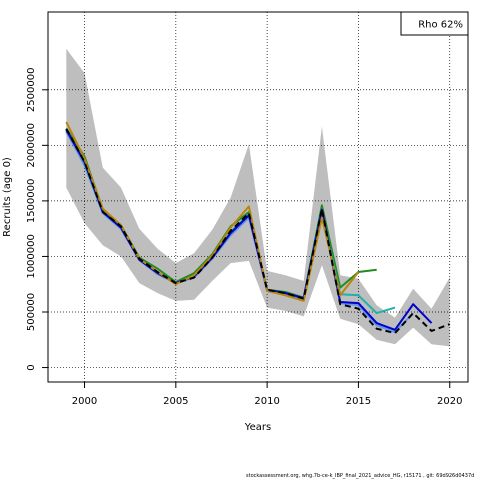  What do you see at coordinates (449, 401) in the screenshot?
I see `x-tick-label: 2020` at bounding box center [449, 401].